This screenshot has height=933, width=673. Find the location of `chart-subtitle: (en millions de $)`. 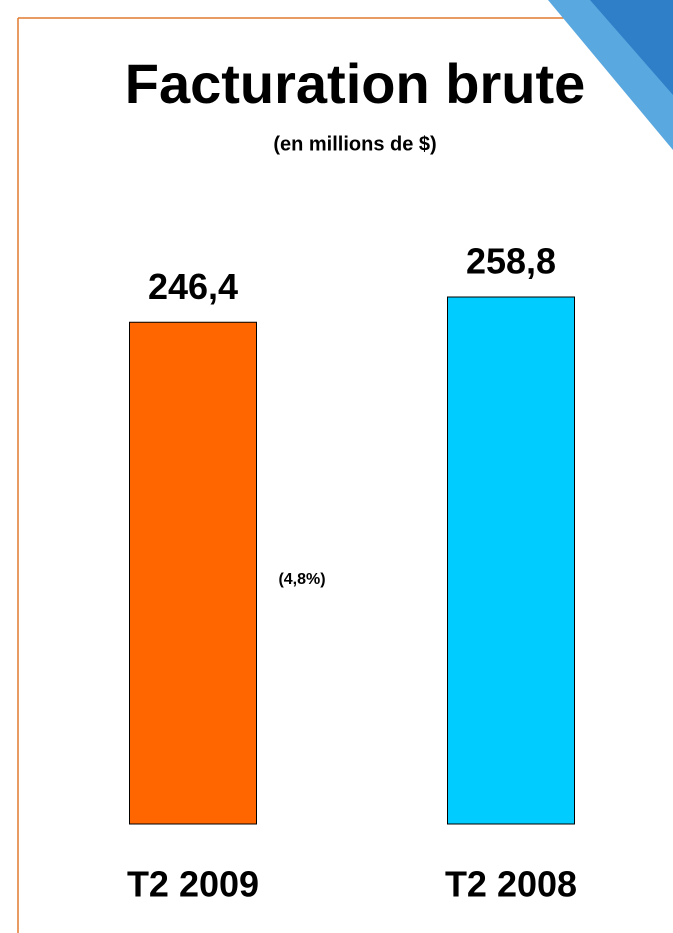

chart-subtitle: (en millions de $) is located at coordinates (354, 144).